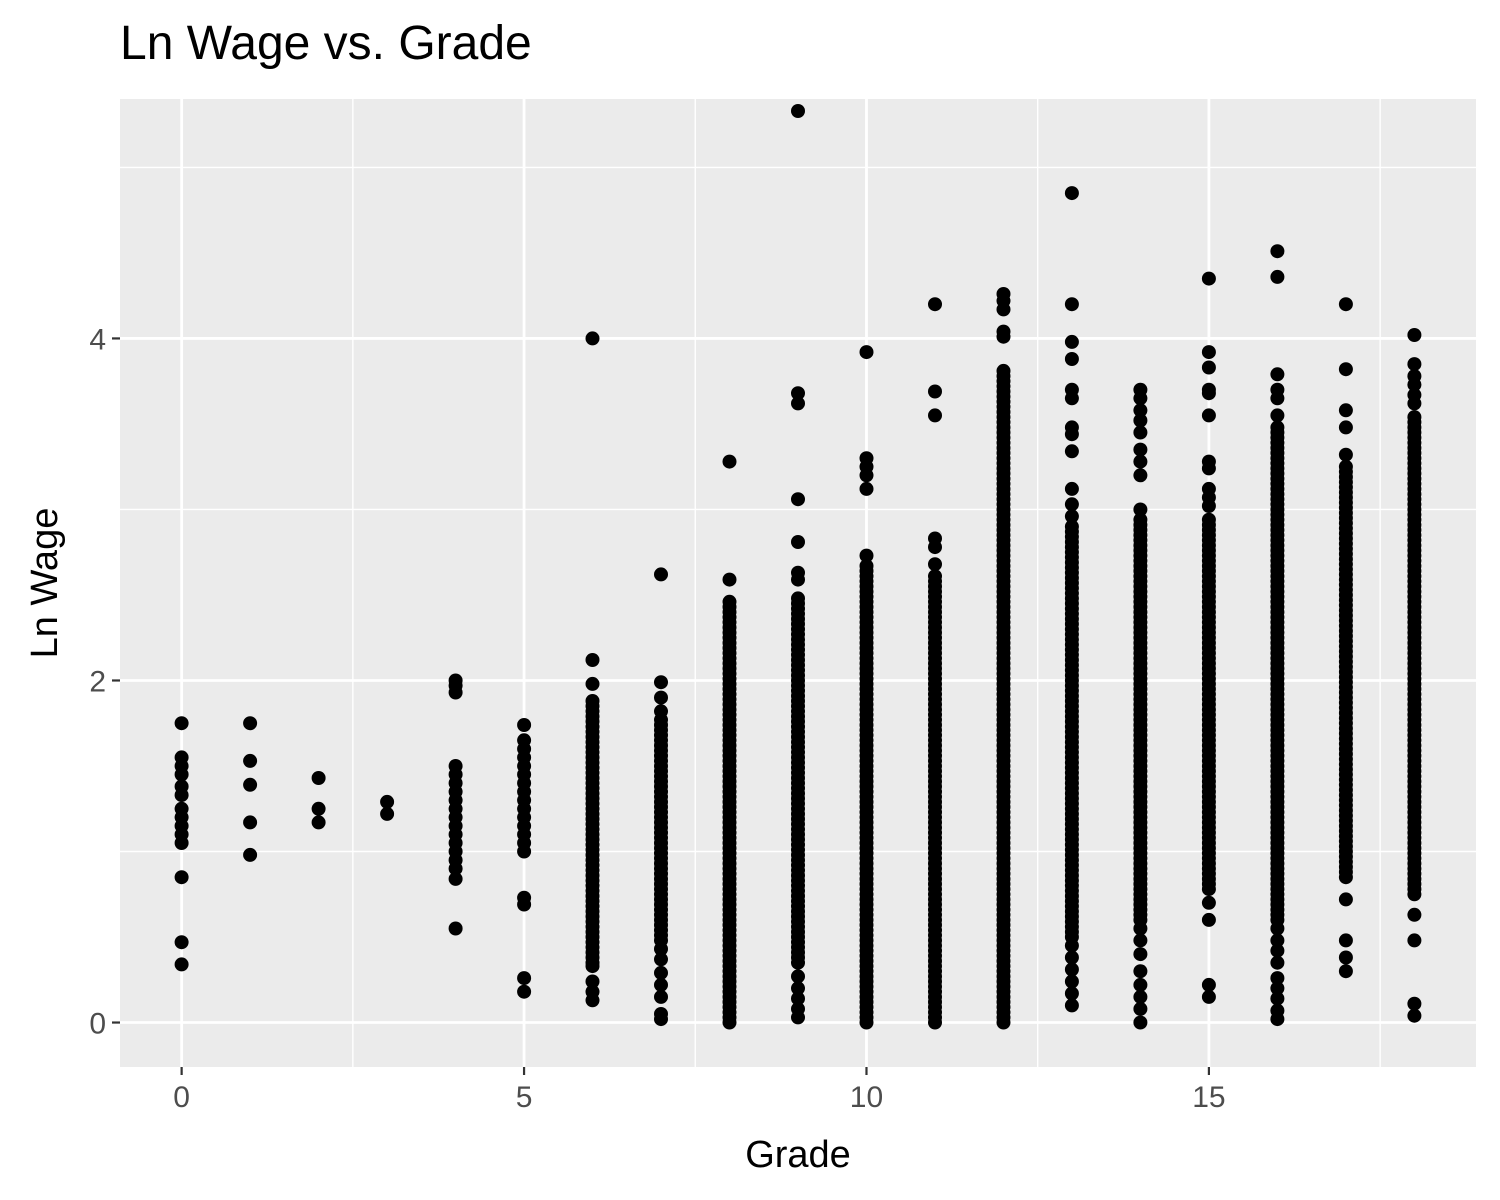 Image resolution: width=1500 pixels, height=1200 pixels. I want to click on x-tick-label: 15, so click(1208, 1097).